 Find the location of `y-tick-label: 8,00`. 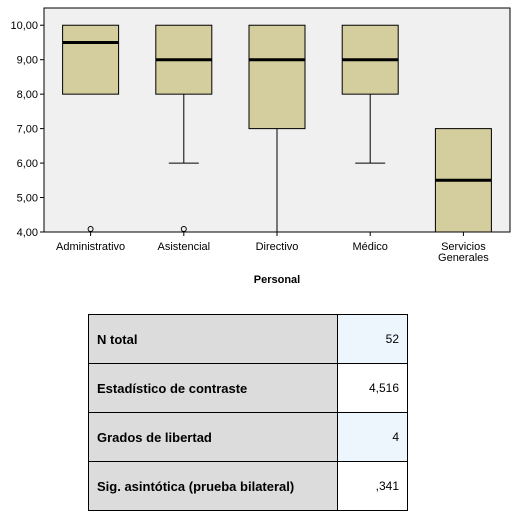

y-tick-label: 8,00 is located at coordinates (27, 95).